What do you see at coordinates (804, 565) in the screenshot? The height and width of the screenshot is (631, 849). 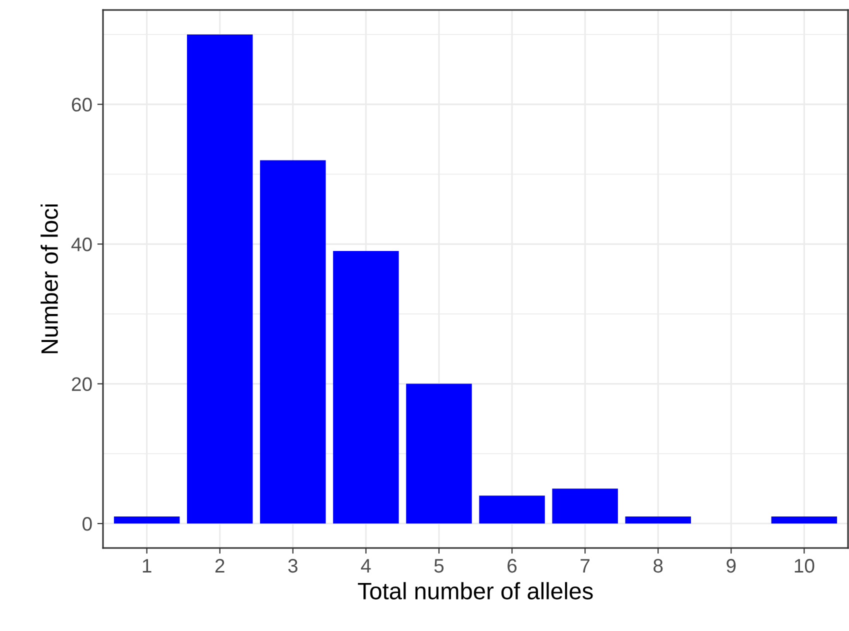 I see `x-tick-label: 10` at bounding box center [804, 565].